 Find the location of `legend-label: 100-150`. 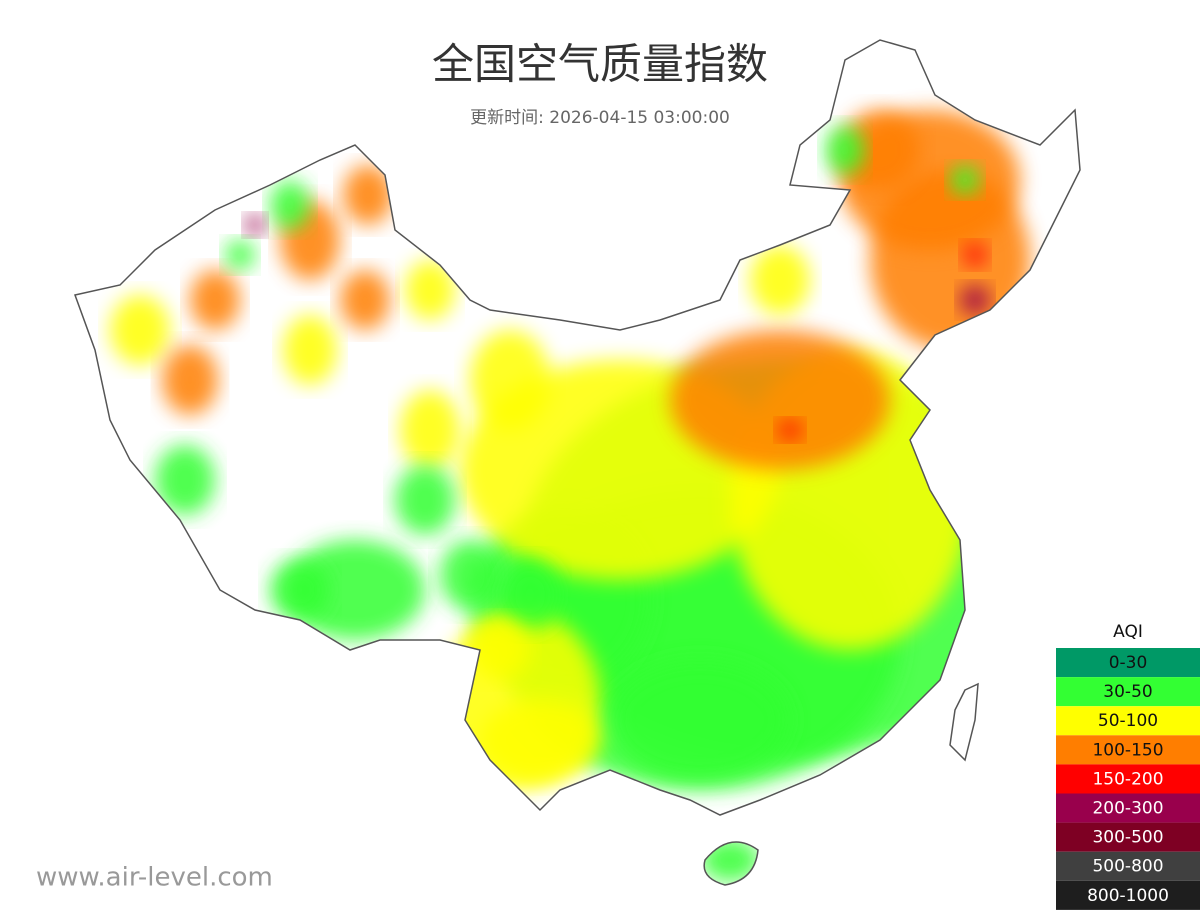

legend-label: 100-150 is located at coordinates (1127, 750).